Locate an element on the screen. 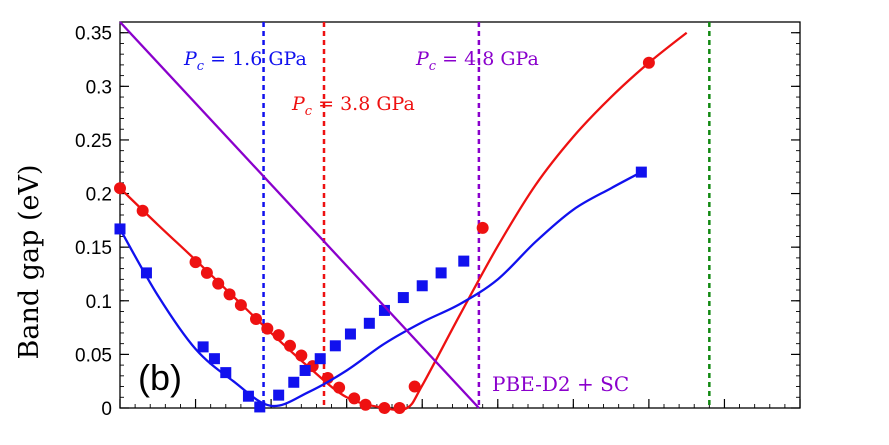 This screenshot has width=889, height=445. y-tick-label: 0.35 is located at coordinates (93, 34).